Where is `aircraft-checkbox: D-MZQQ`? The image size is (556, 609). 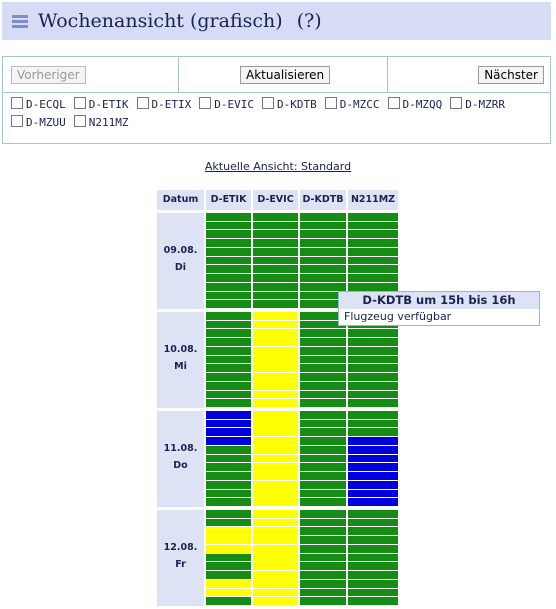
aircraft-checkbox: D-MZQQ is located at coordinates (414, 106).